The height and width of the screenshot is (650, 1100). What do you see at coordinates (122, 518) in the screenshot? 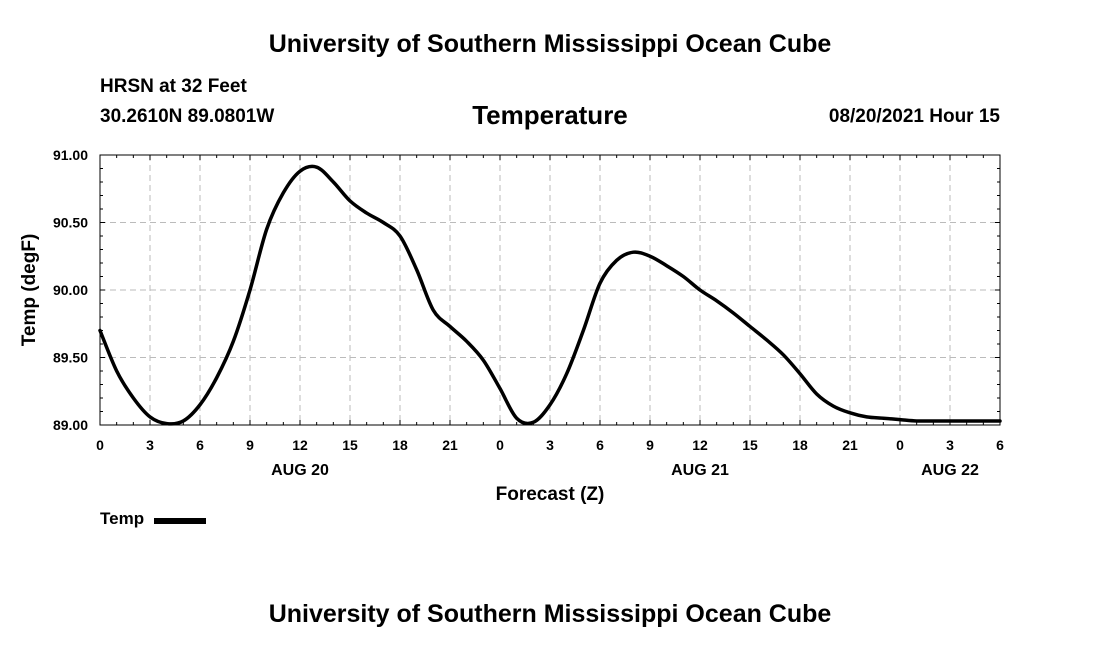
I see `legend-label: Temp` at bounding box center [122, 518].